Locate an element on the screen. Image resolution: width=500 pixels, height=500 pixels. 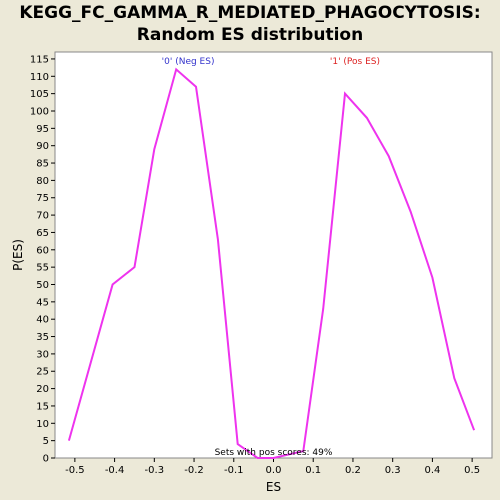
y-axis-label: P(ES) is located at coordinates (18, 255).